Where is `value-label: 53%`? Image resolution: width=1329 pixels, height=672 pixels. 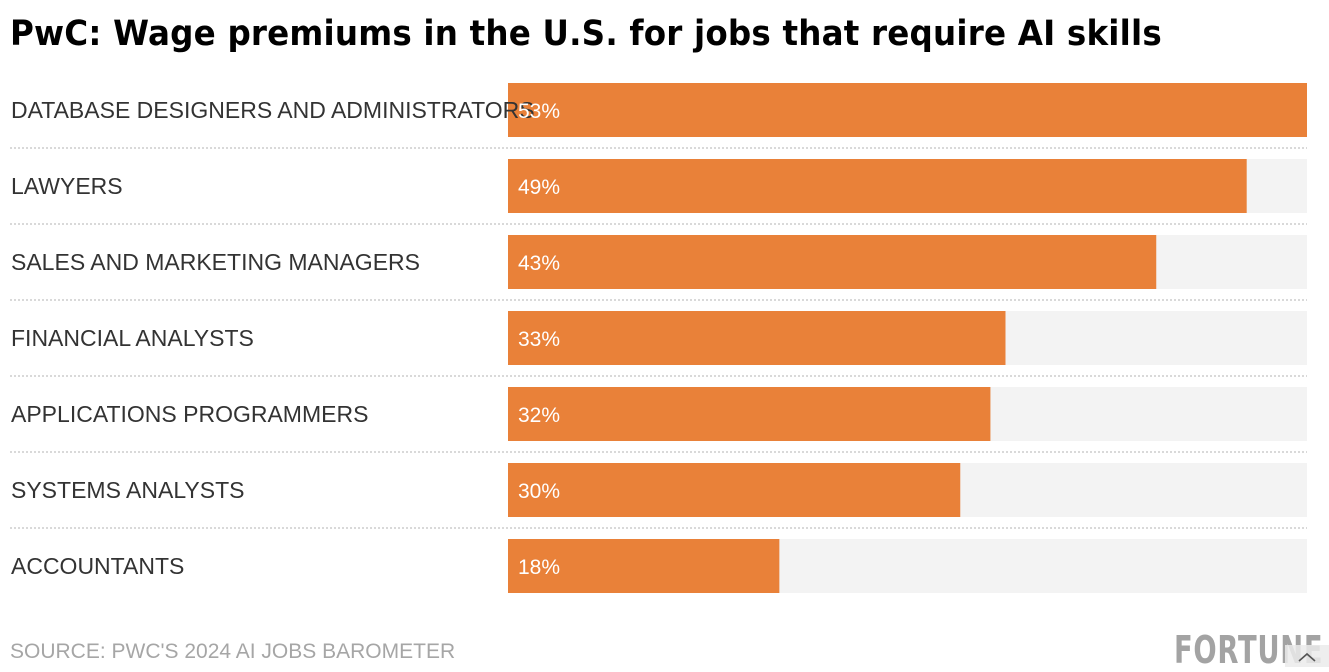 value-label: 53% is located at coordinates (539, 111).